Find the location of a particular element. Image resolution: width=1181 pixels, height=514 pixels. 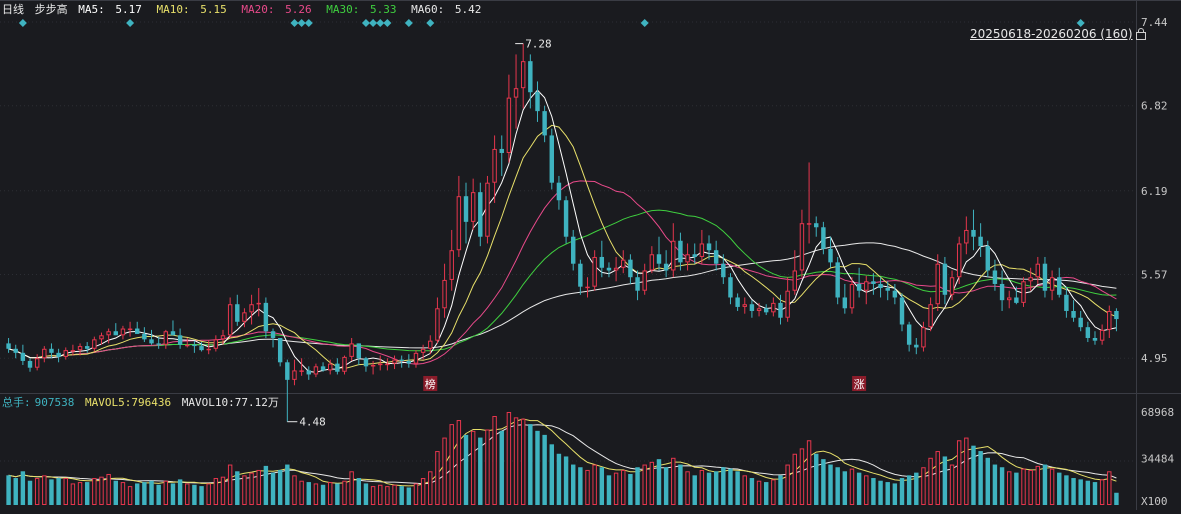

event-badge-text: 涨 is located at coordinates (859, 384).